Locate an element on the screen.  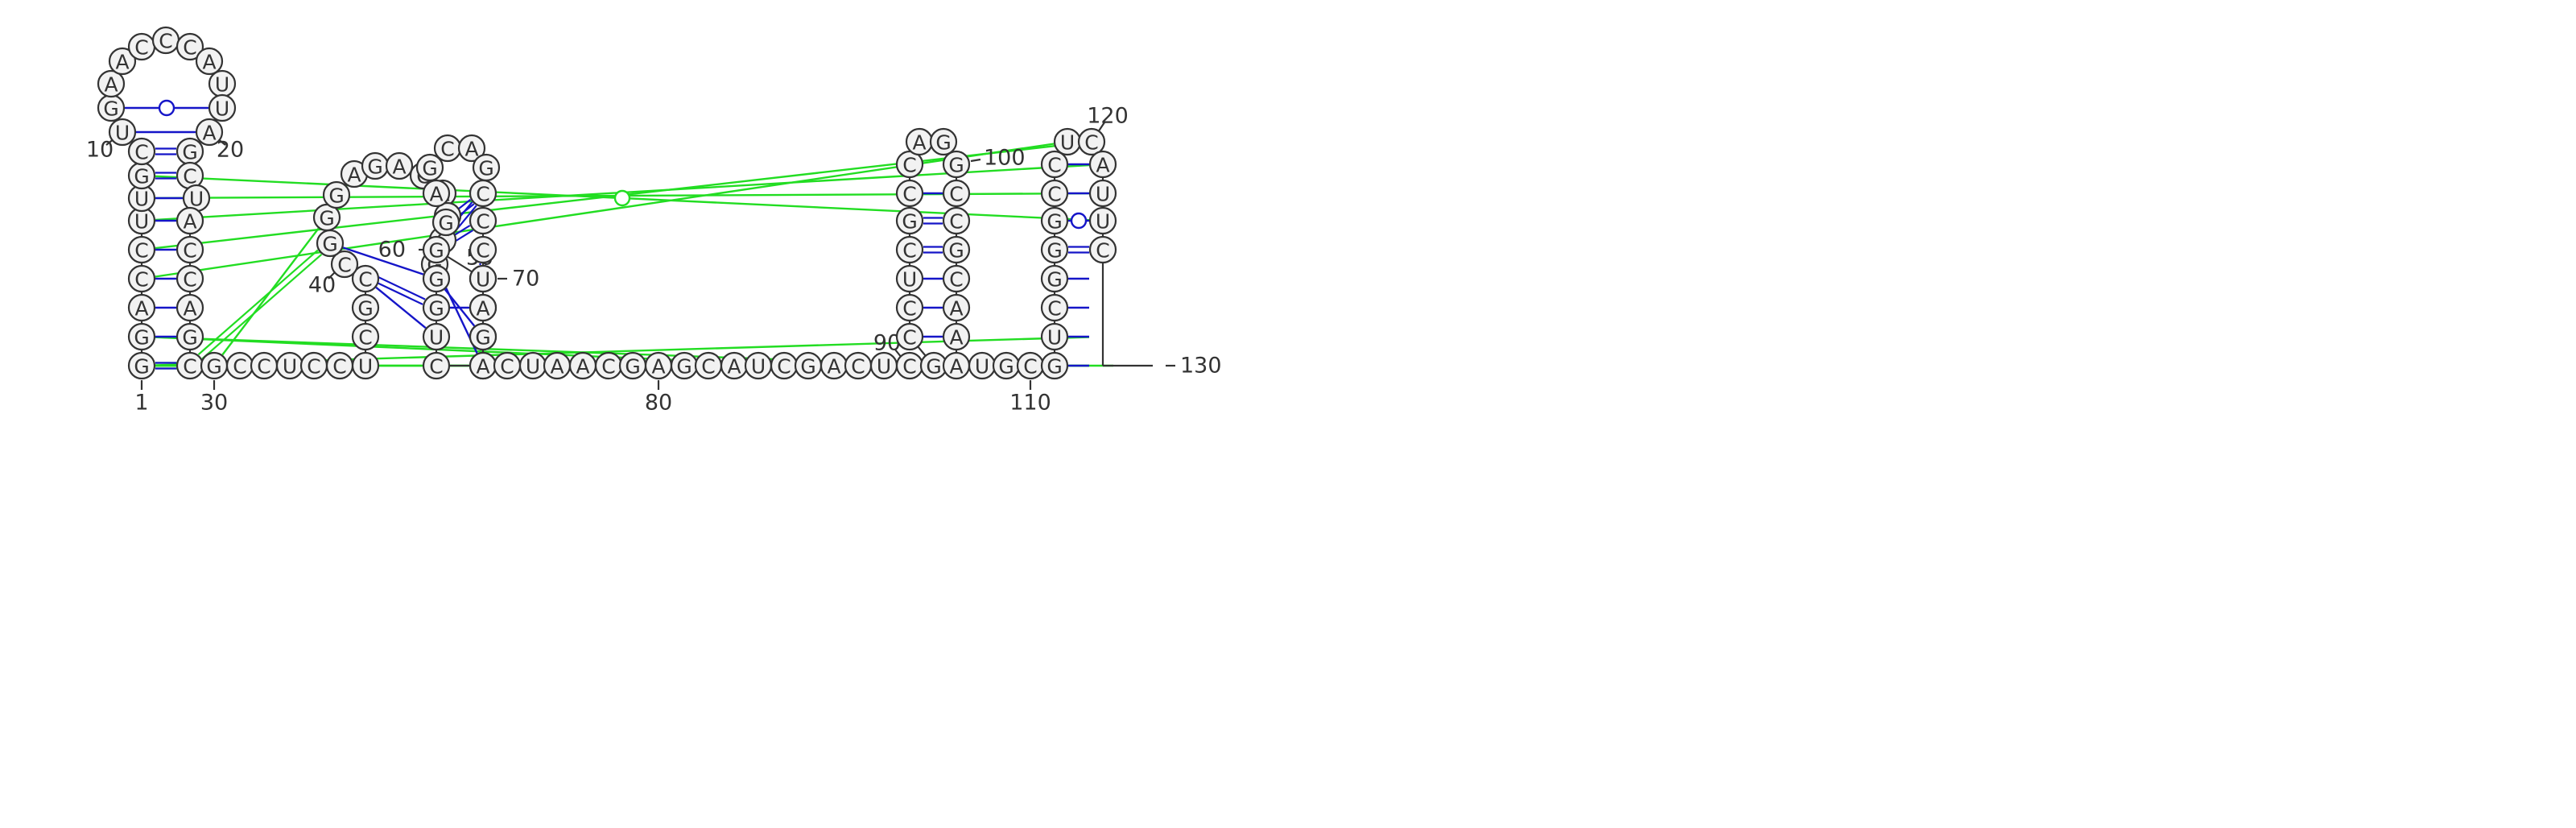
index-label-40: 40 is located at coordinates (322, 285).